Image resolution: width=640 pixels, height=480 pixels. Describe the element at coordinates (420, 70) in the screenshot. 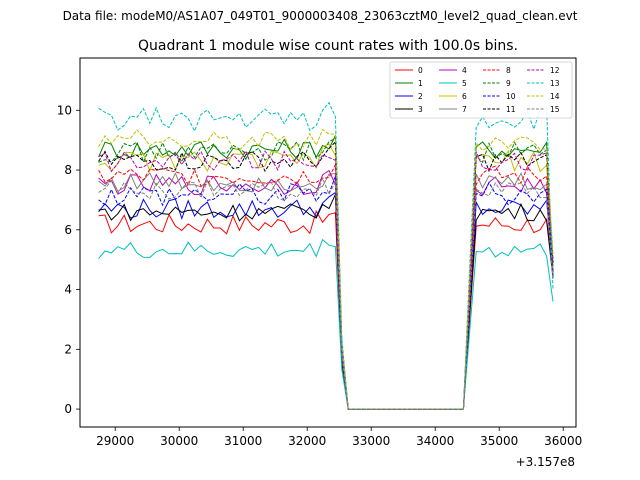

I see `legend-label-0: 0` at that location.